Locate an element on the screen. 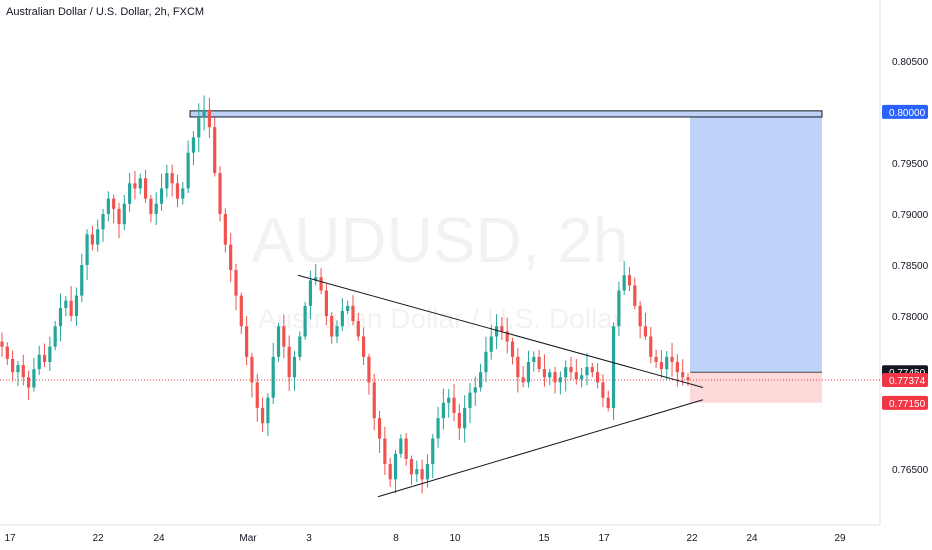 The width and height of the screenshot is (932, 550). upper-trendline is located at coordinates (500, 331).